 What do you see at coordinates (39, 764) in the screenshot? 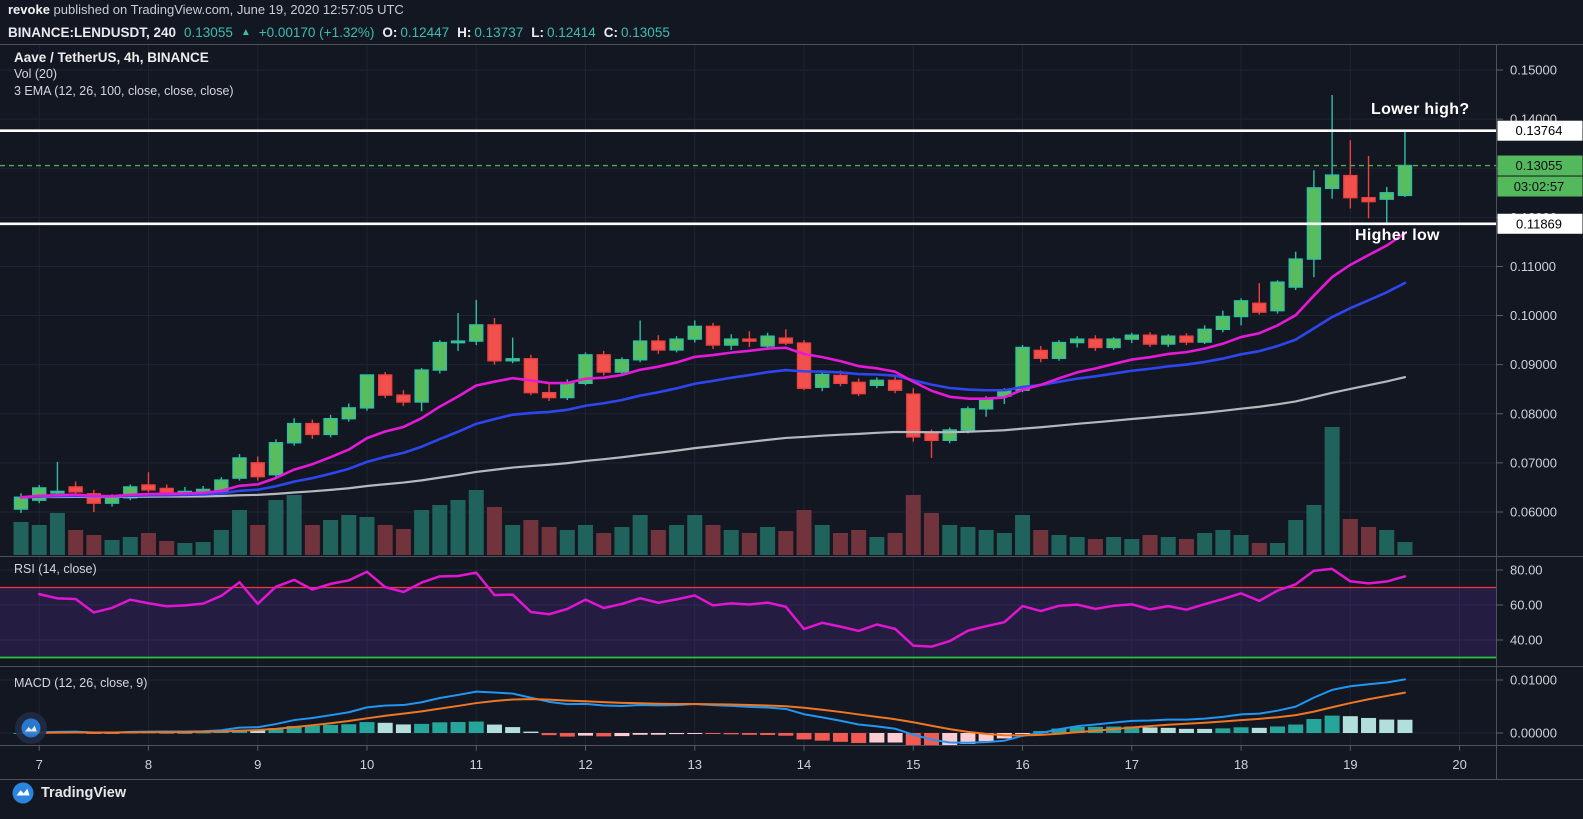
I see `time-tick-label: 7` at bounding box center [39, 764].